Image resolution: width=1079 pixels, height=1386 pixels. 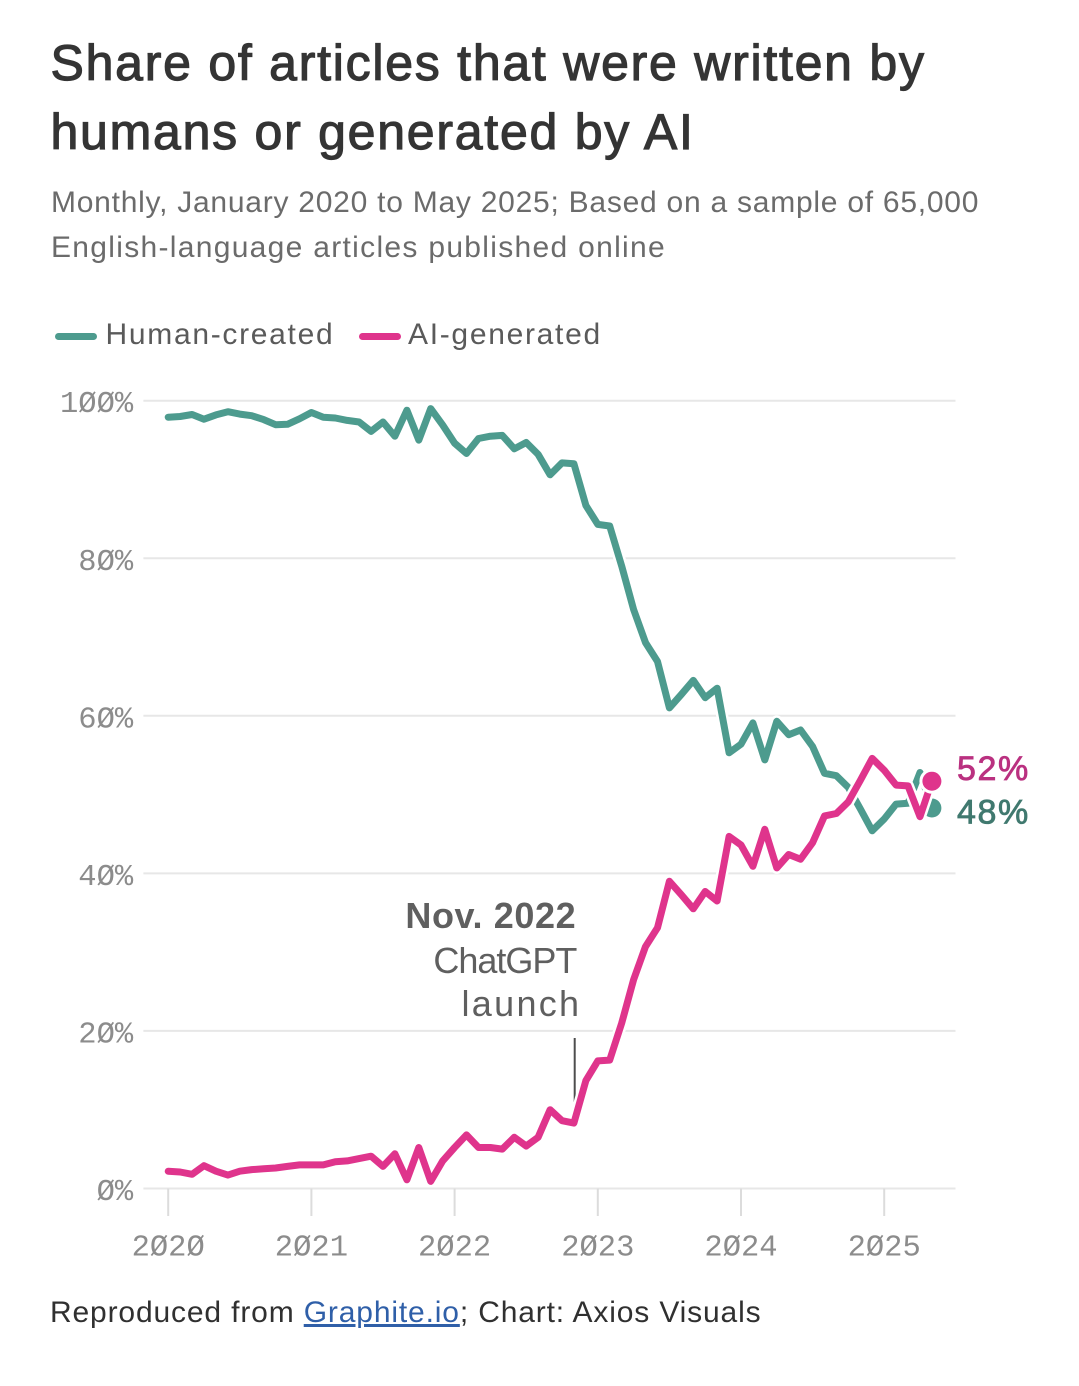 I want to click on svg-text: ChatGPT, so click(x=505, y=960).